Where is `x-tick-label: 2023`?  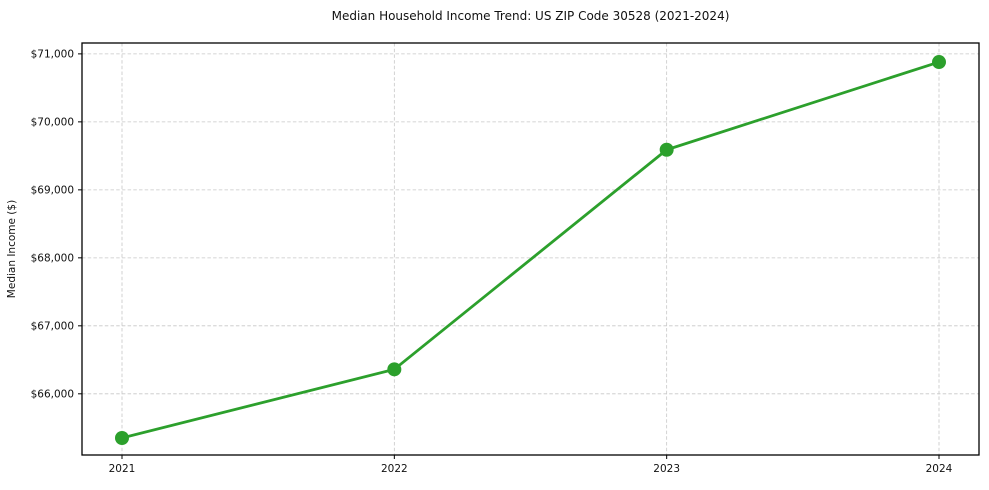 x-tick-label: 2023 is located at coordinates (666, 469).